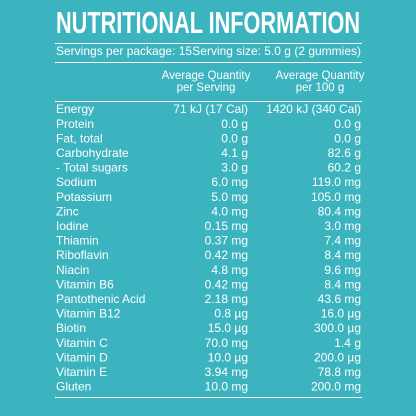 The image size is (416, 416). What do you see at coordinates (339, 299) in the screenshot?
I see `nutrient-value: 43.6 mg` at bounding box center [339, 299].